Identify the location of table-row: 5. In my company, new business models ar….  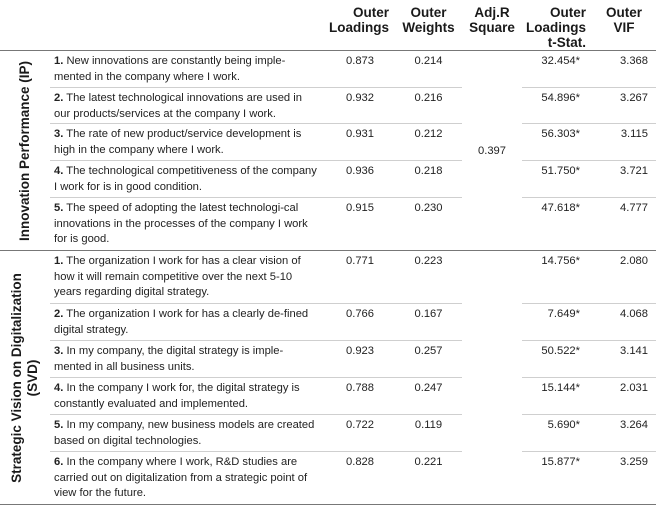
(328, 433).